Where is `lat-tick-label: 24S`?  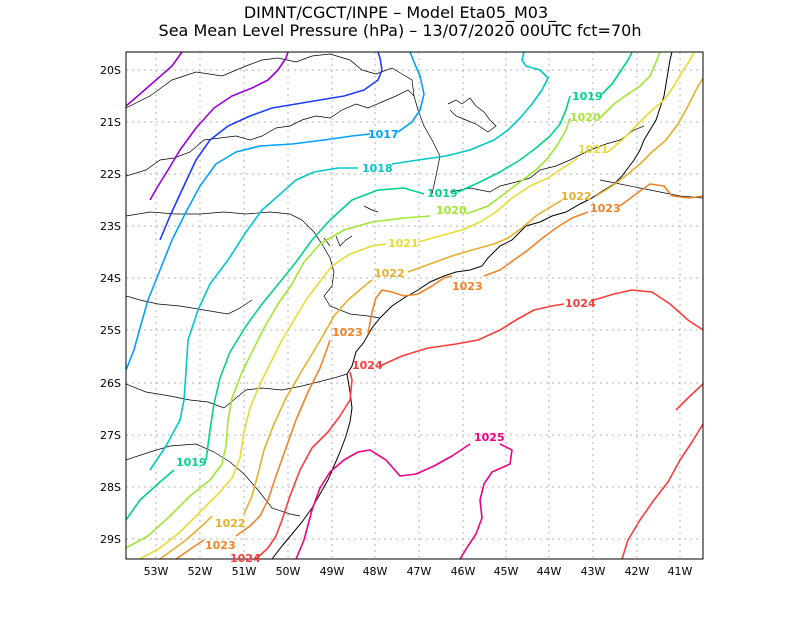 lat-tick-label: 24S is located at coordinates (110, 278).